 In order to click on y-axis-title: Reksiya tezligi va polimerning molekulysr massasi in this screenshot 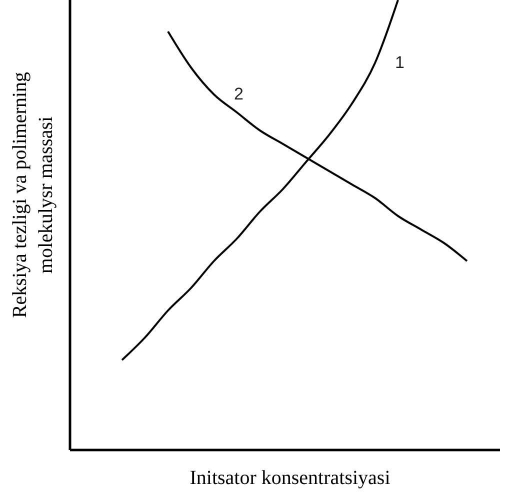, I will do `click(33, 195)`.